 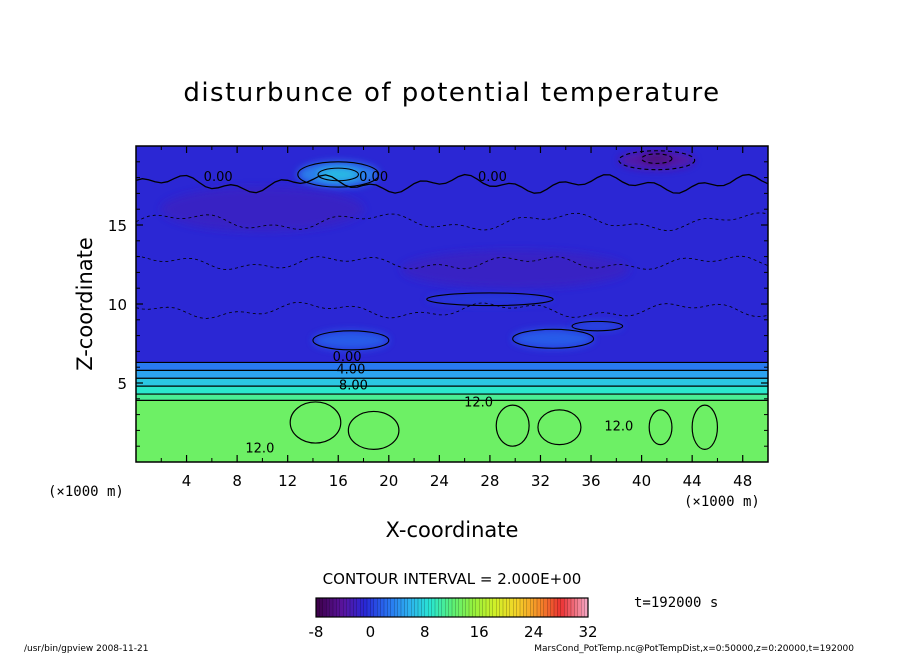 I want to click on x-tick-label: 32, so click(x=540, y=481).